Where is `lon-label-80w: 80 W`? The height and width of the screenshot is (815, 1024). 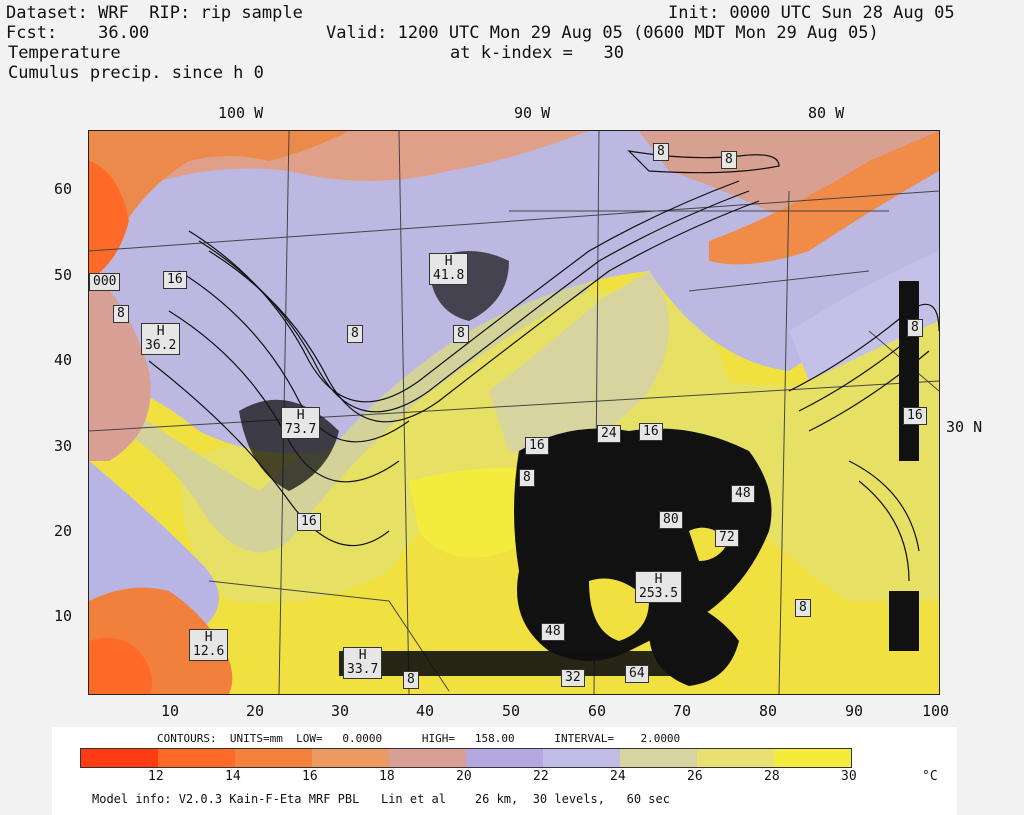
lon-label-80w: 80 W is located at coordinates (826, 113).